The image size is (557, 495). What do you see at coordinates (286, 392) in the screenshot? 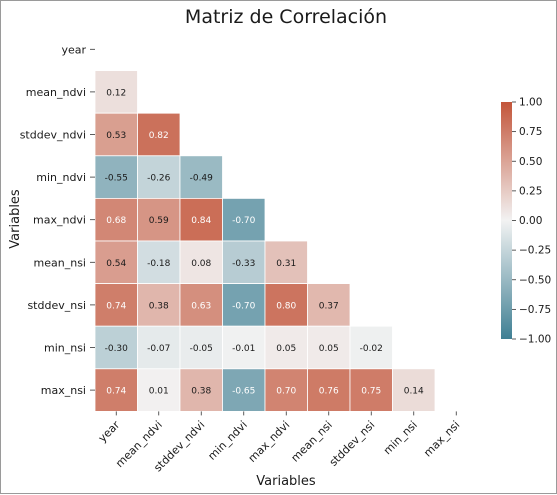
I see `cell-value-label: 0.70` at bounding box center [286, 392].